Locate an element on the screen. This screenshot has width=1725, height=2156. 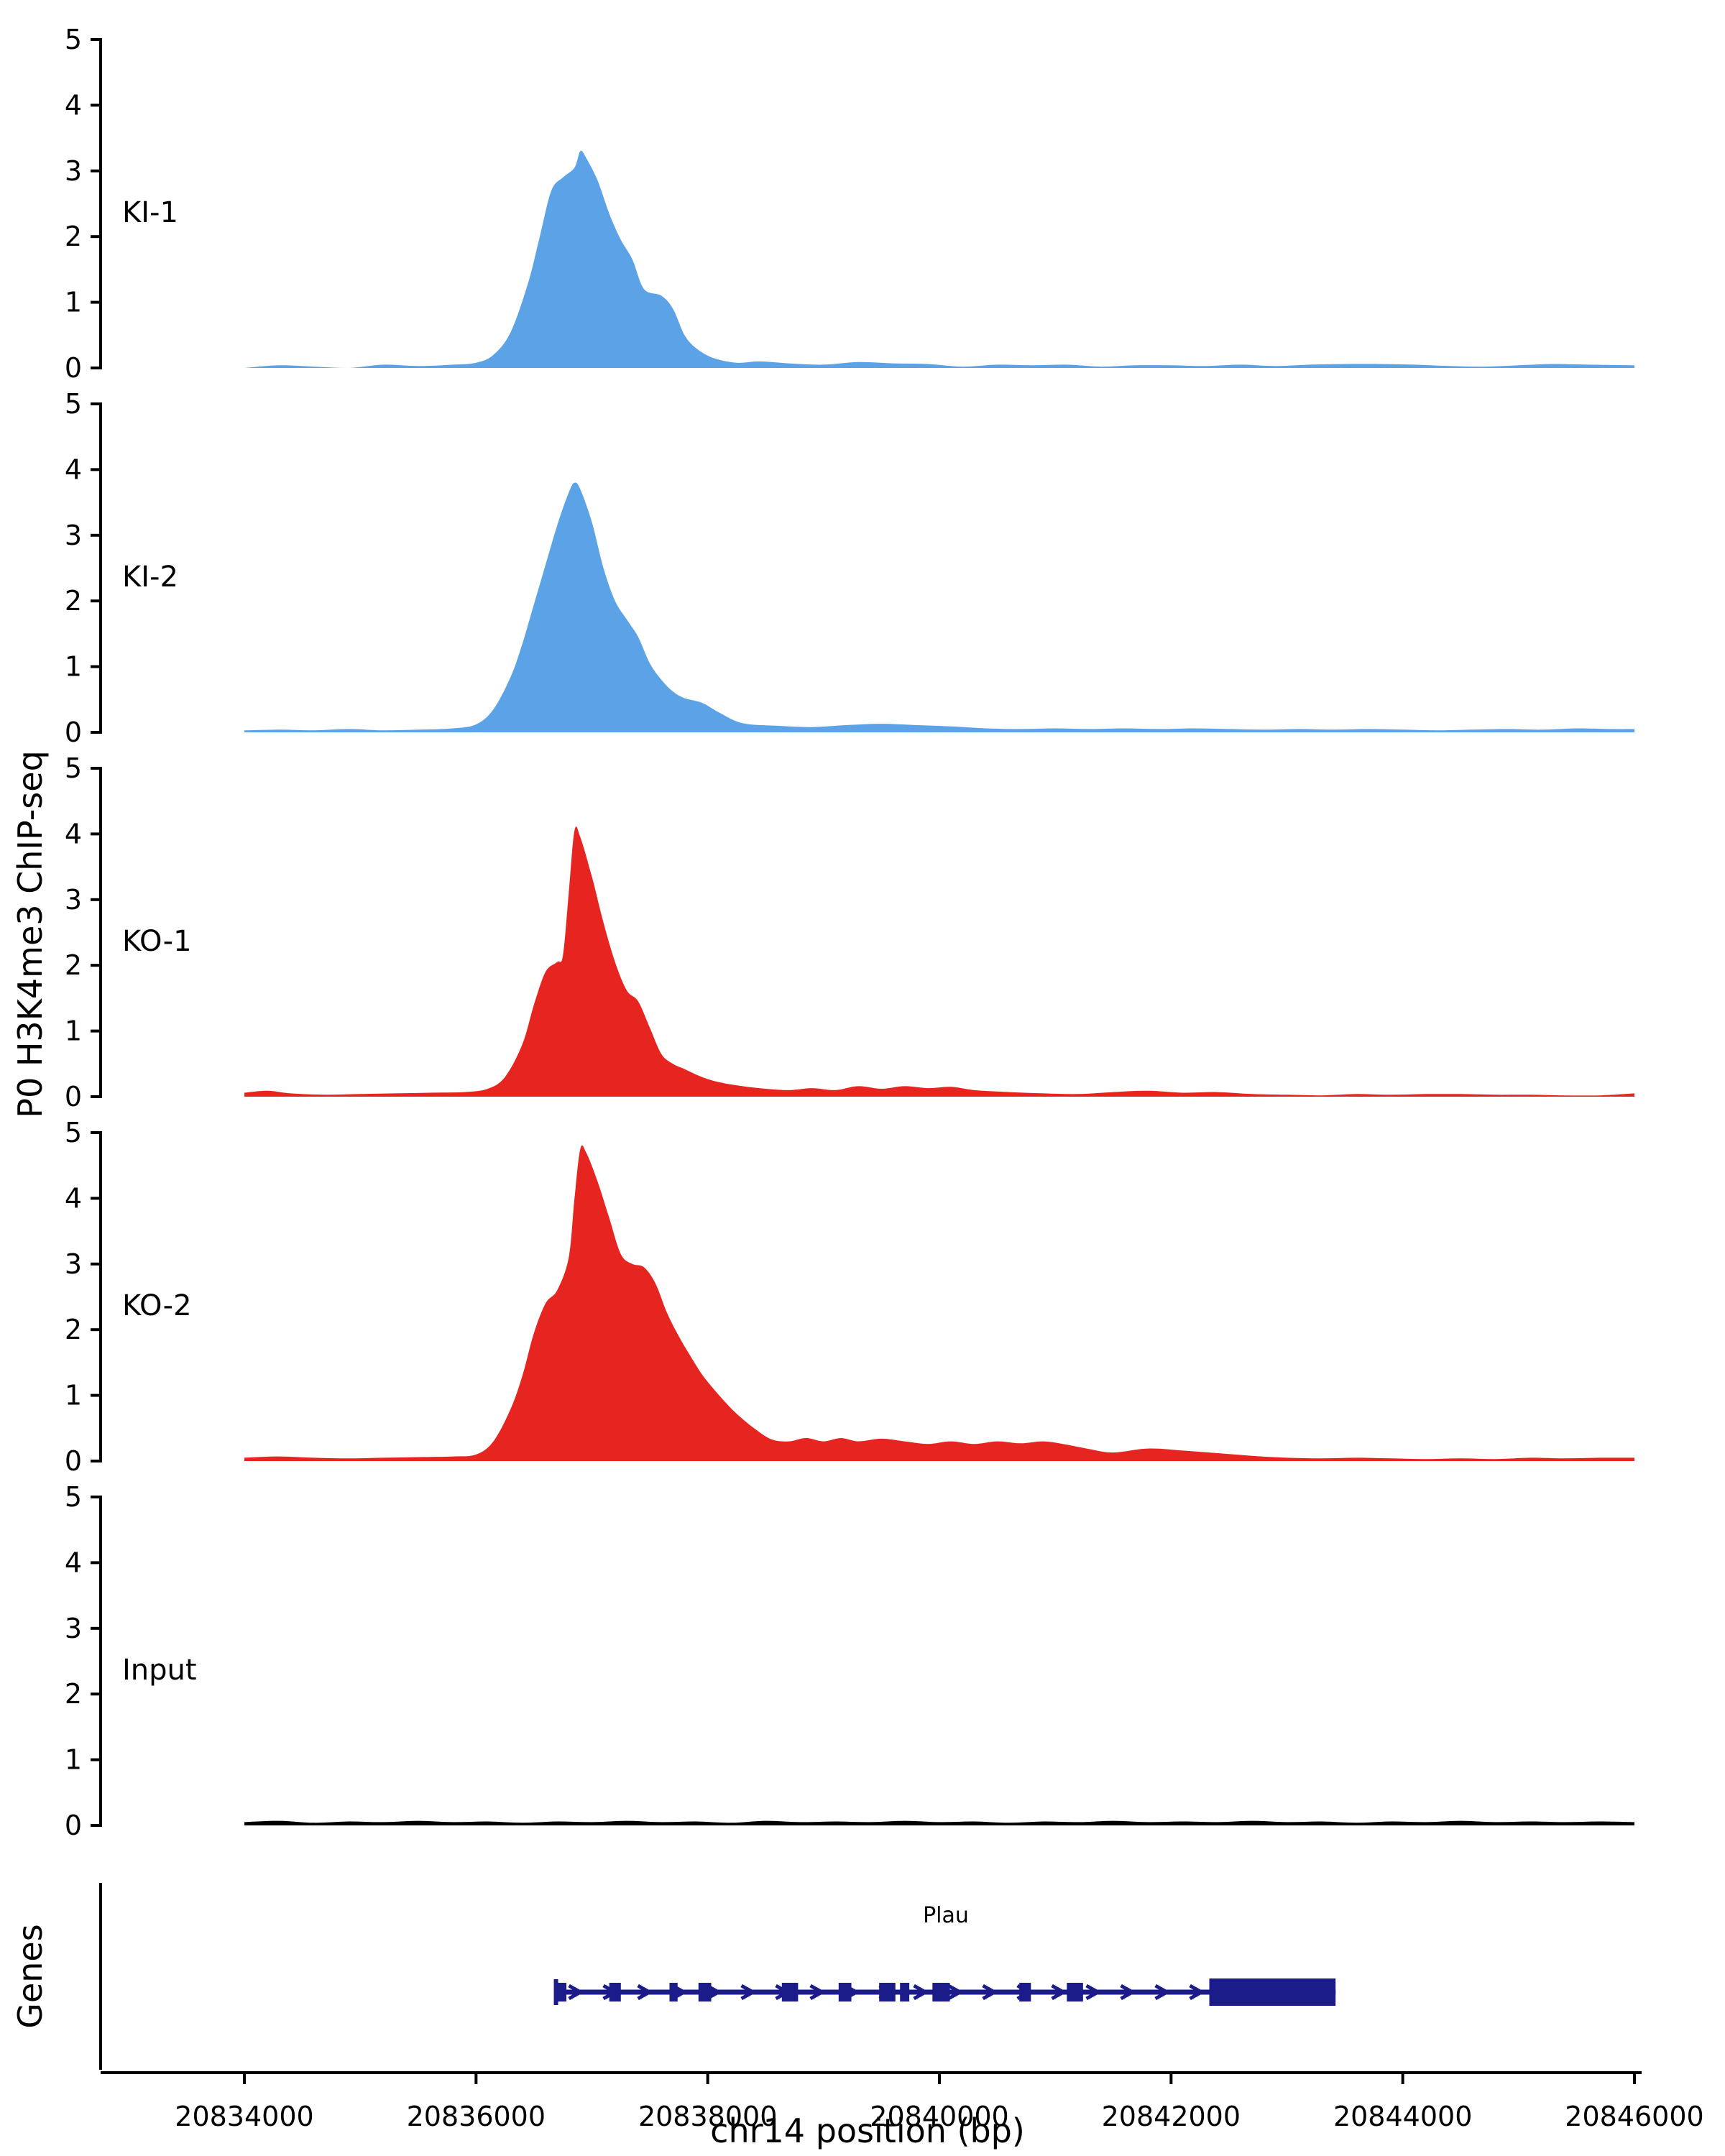
track-label-input: Input is located at coordinates (159, 1671).